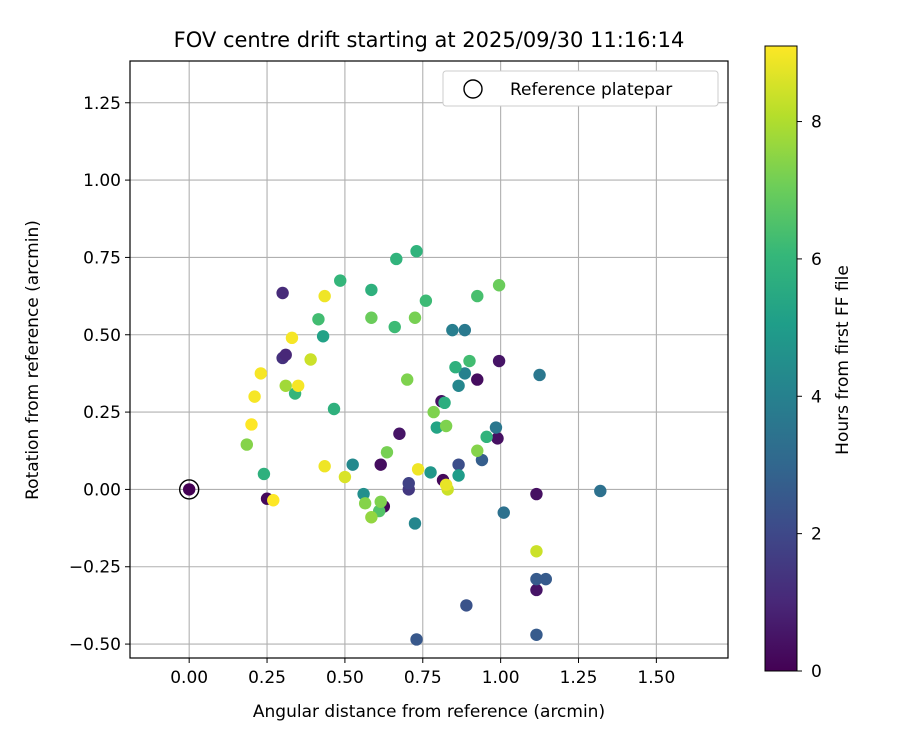 This screenshot has width=900, height=750. What do you see at coordinates (809, 397) in the screenshot?
I see `colorbar-ticks: 0 2 4 6 8` at bounding box center [809, 397].